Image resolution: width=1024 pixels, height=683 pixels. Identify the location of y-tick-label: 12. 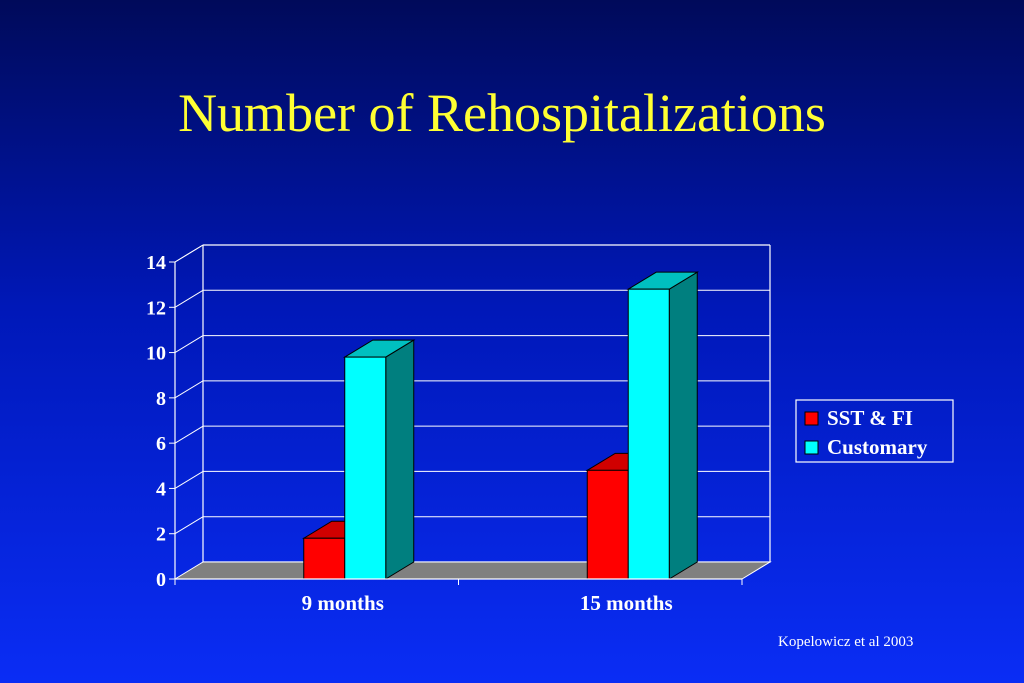
(156, 308).